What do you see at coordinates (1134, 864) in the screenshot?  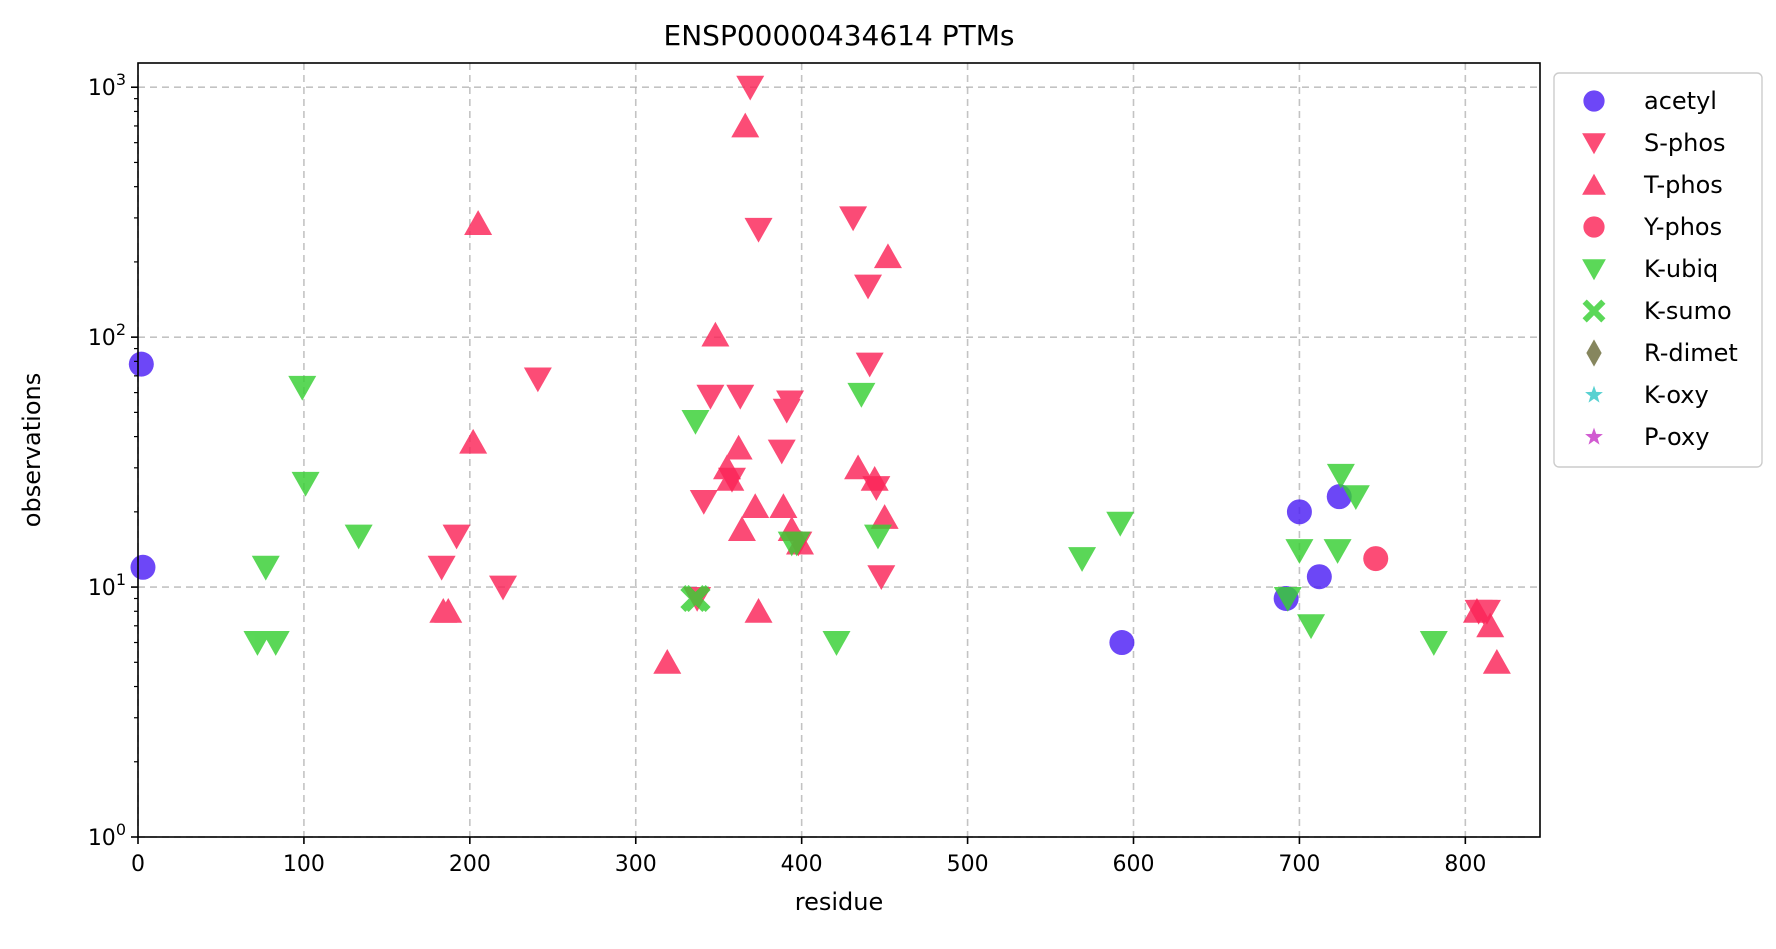 I see `x-tick-label: 600` at bounding box center [1134, 864].